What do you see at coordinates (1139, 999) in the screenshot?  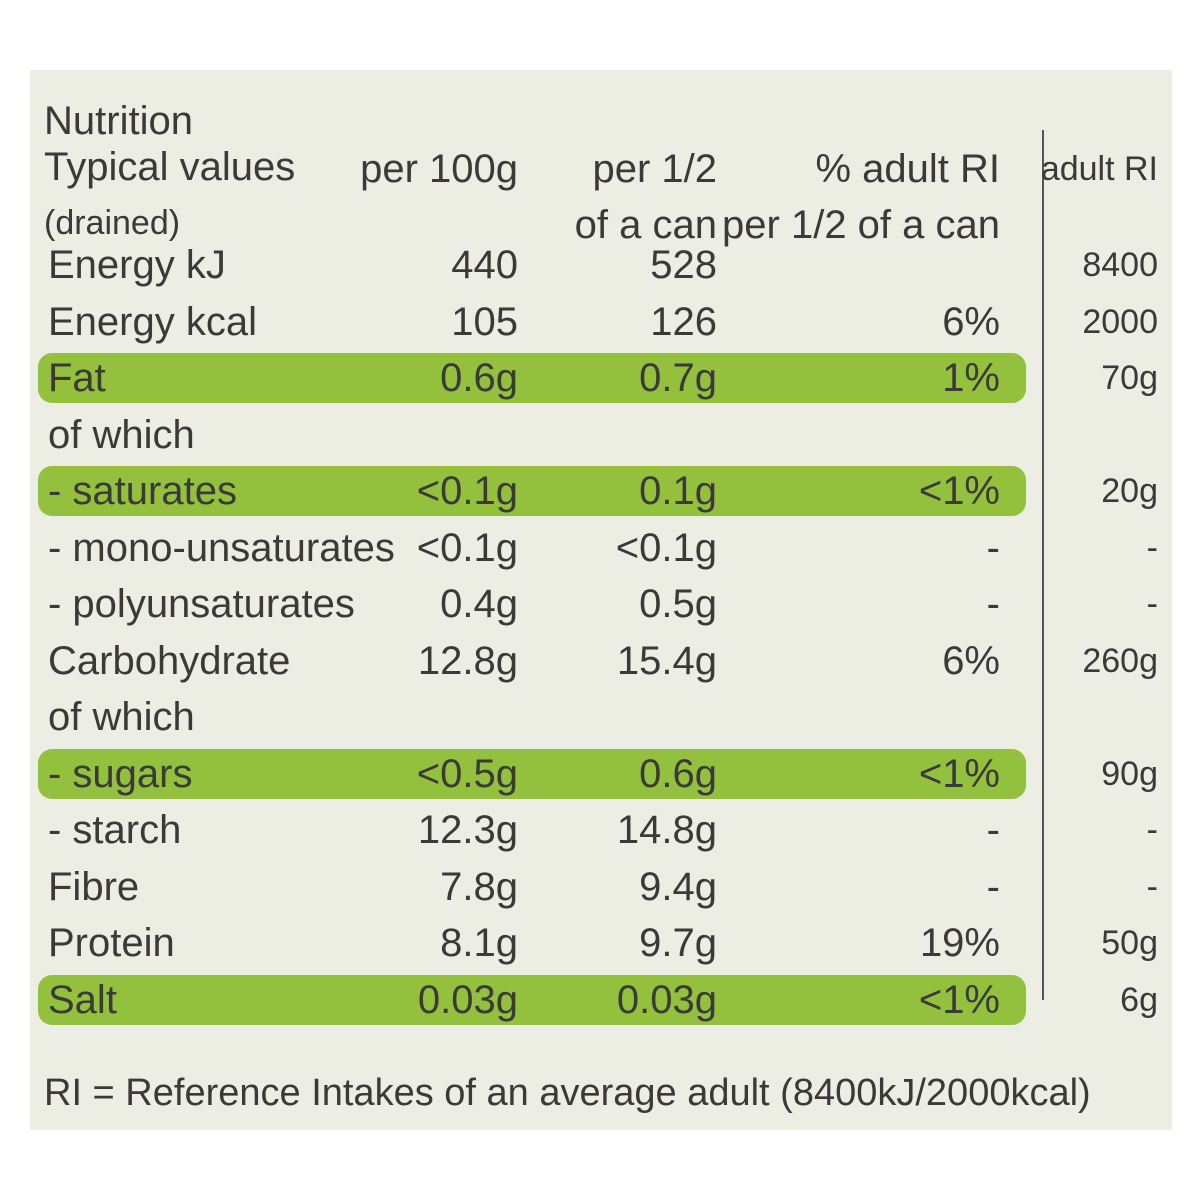 I see `cell-value: 6g` at bounding box center [1139, 999].